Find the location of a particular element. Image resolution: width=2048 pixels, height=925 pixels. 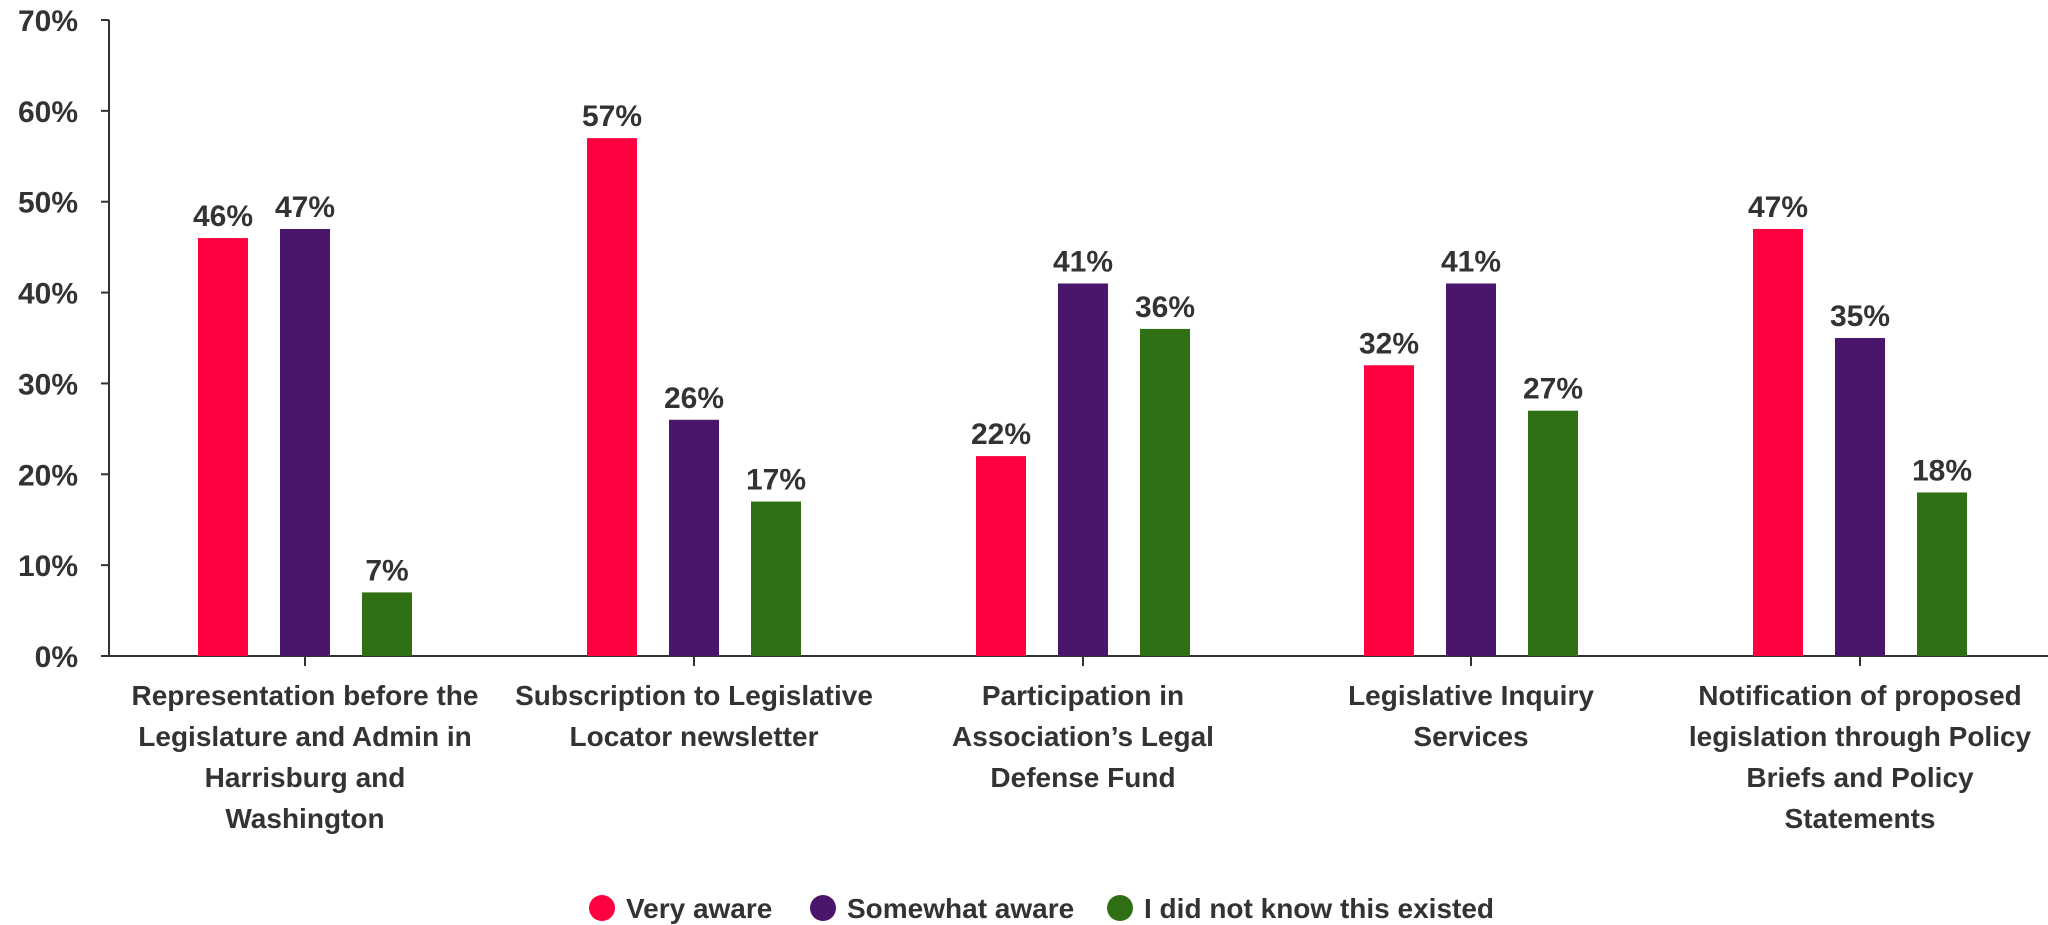

data-label: 27% is located at coordinates (1553, 389).